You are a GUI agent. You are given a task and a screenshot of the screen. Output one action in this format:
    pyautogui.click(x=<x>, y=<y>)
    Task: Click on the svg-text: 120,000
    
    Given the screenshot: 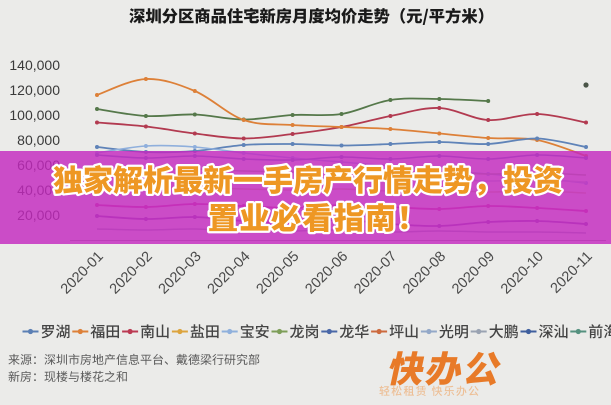 What is the action you would take?
    pyautogui.click(x=34, y=90)
    